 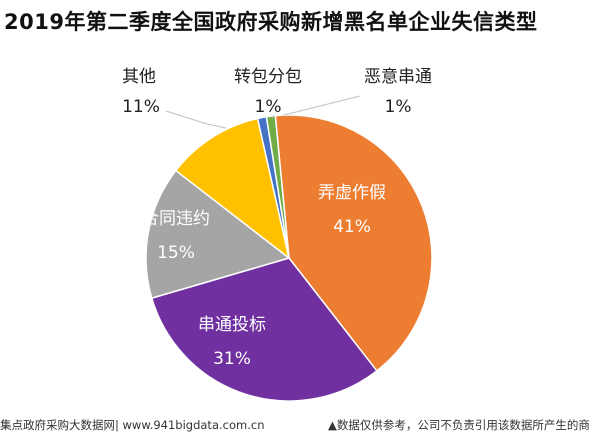 What do you see at coordinates (132, 425) in the screenshot?
I see `source-text: 集点政府采购大数据网| www.941bigdata.com.cn` at bounding box center [132, 425].